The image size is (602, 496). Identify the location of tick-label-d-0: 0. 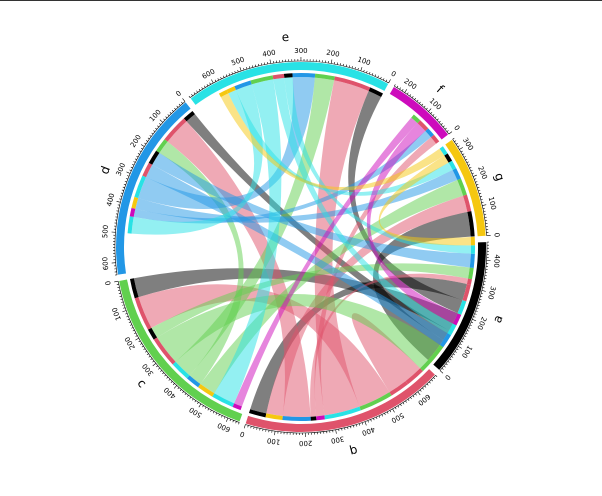
(179, 93).